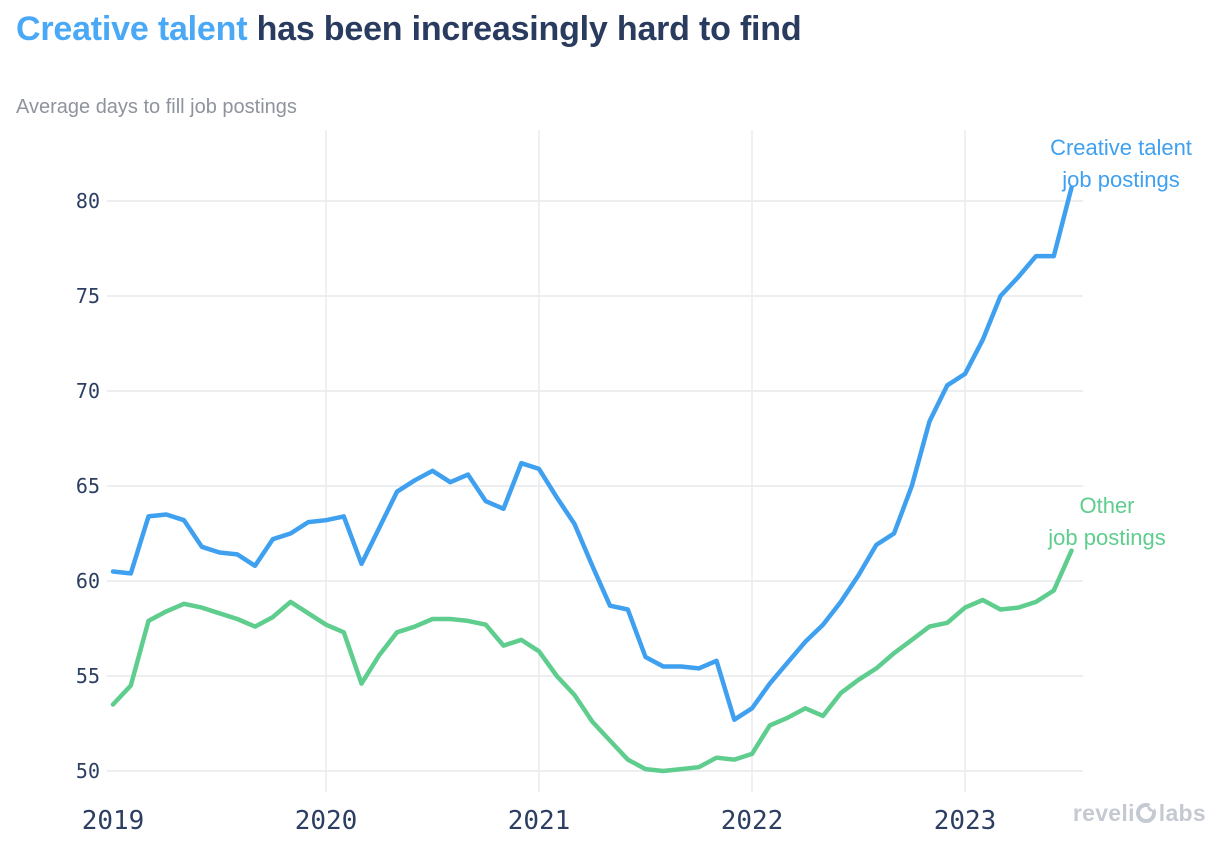  I want to click on x-tick-label-2023: 2023, so click(965, 821).